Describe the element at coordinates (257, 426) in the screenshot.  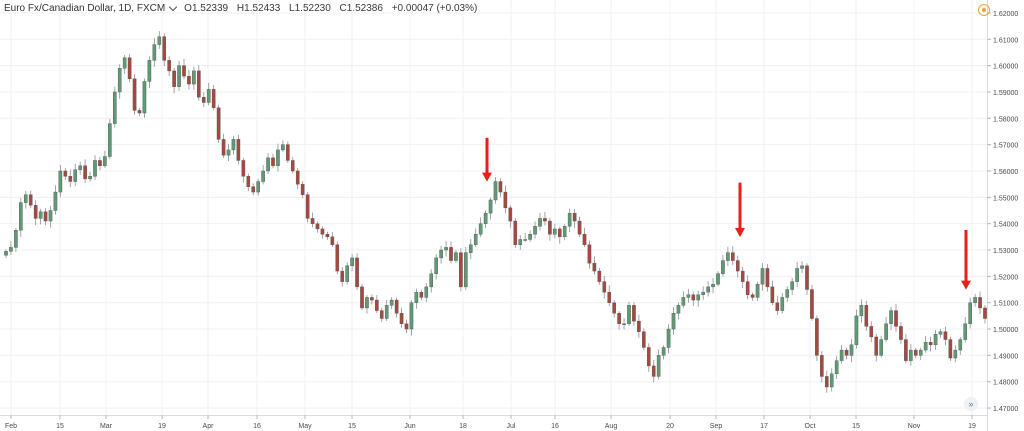
I see `x-tick-label: 16` at that location.